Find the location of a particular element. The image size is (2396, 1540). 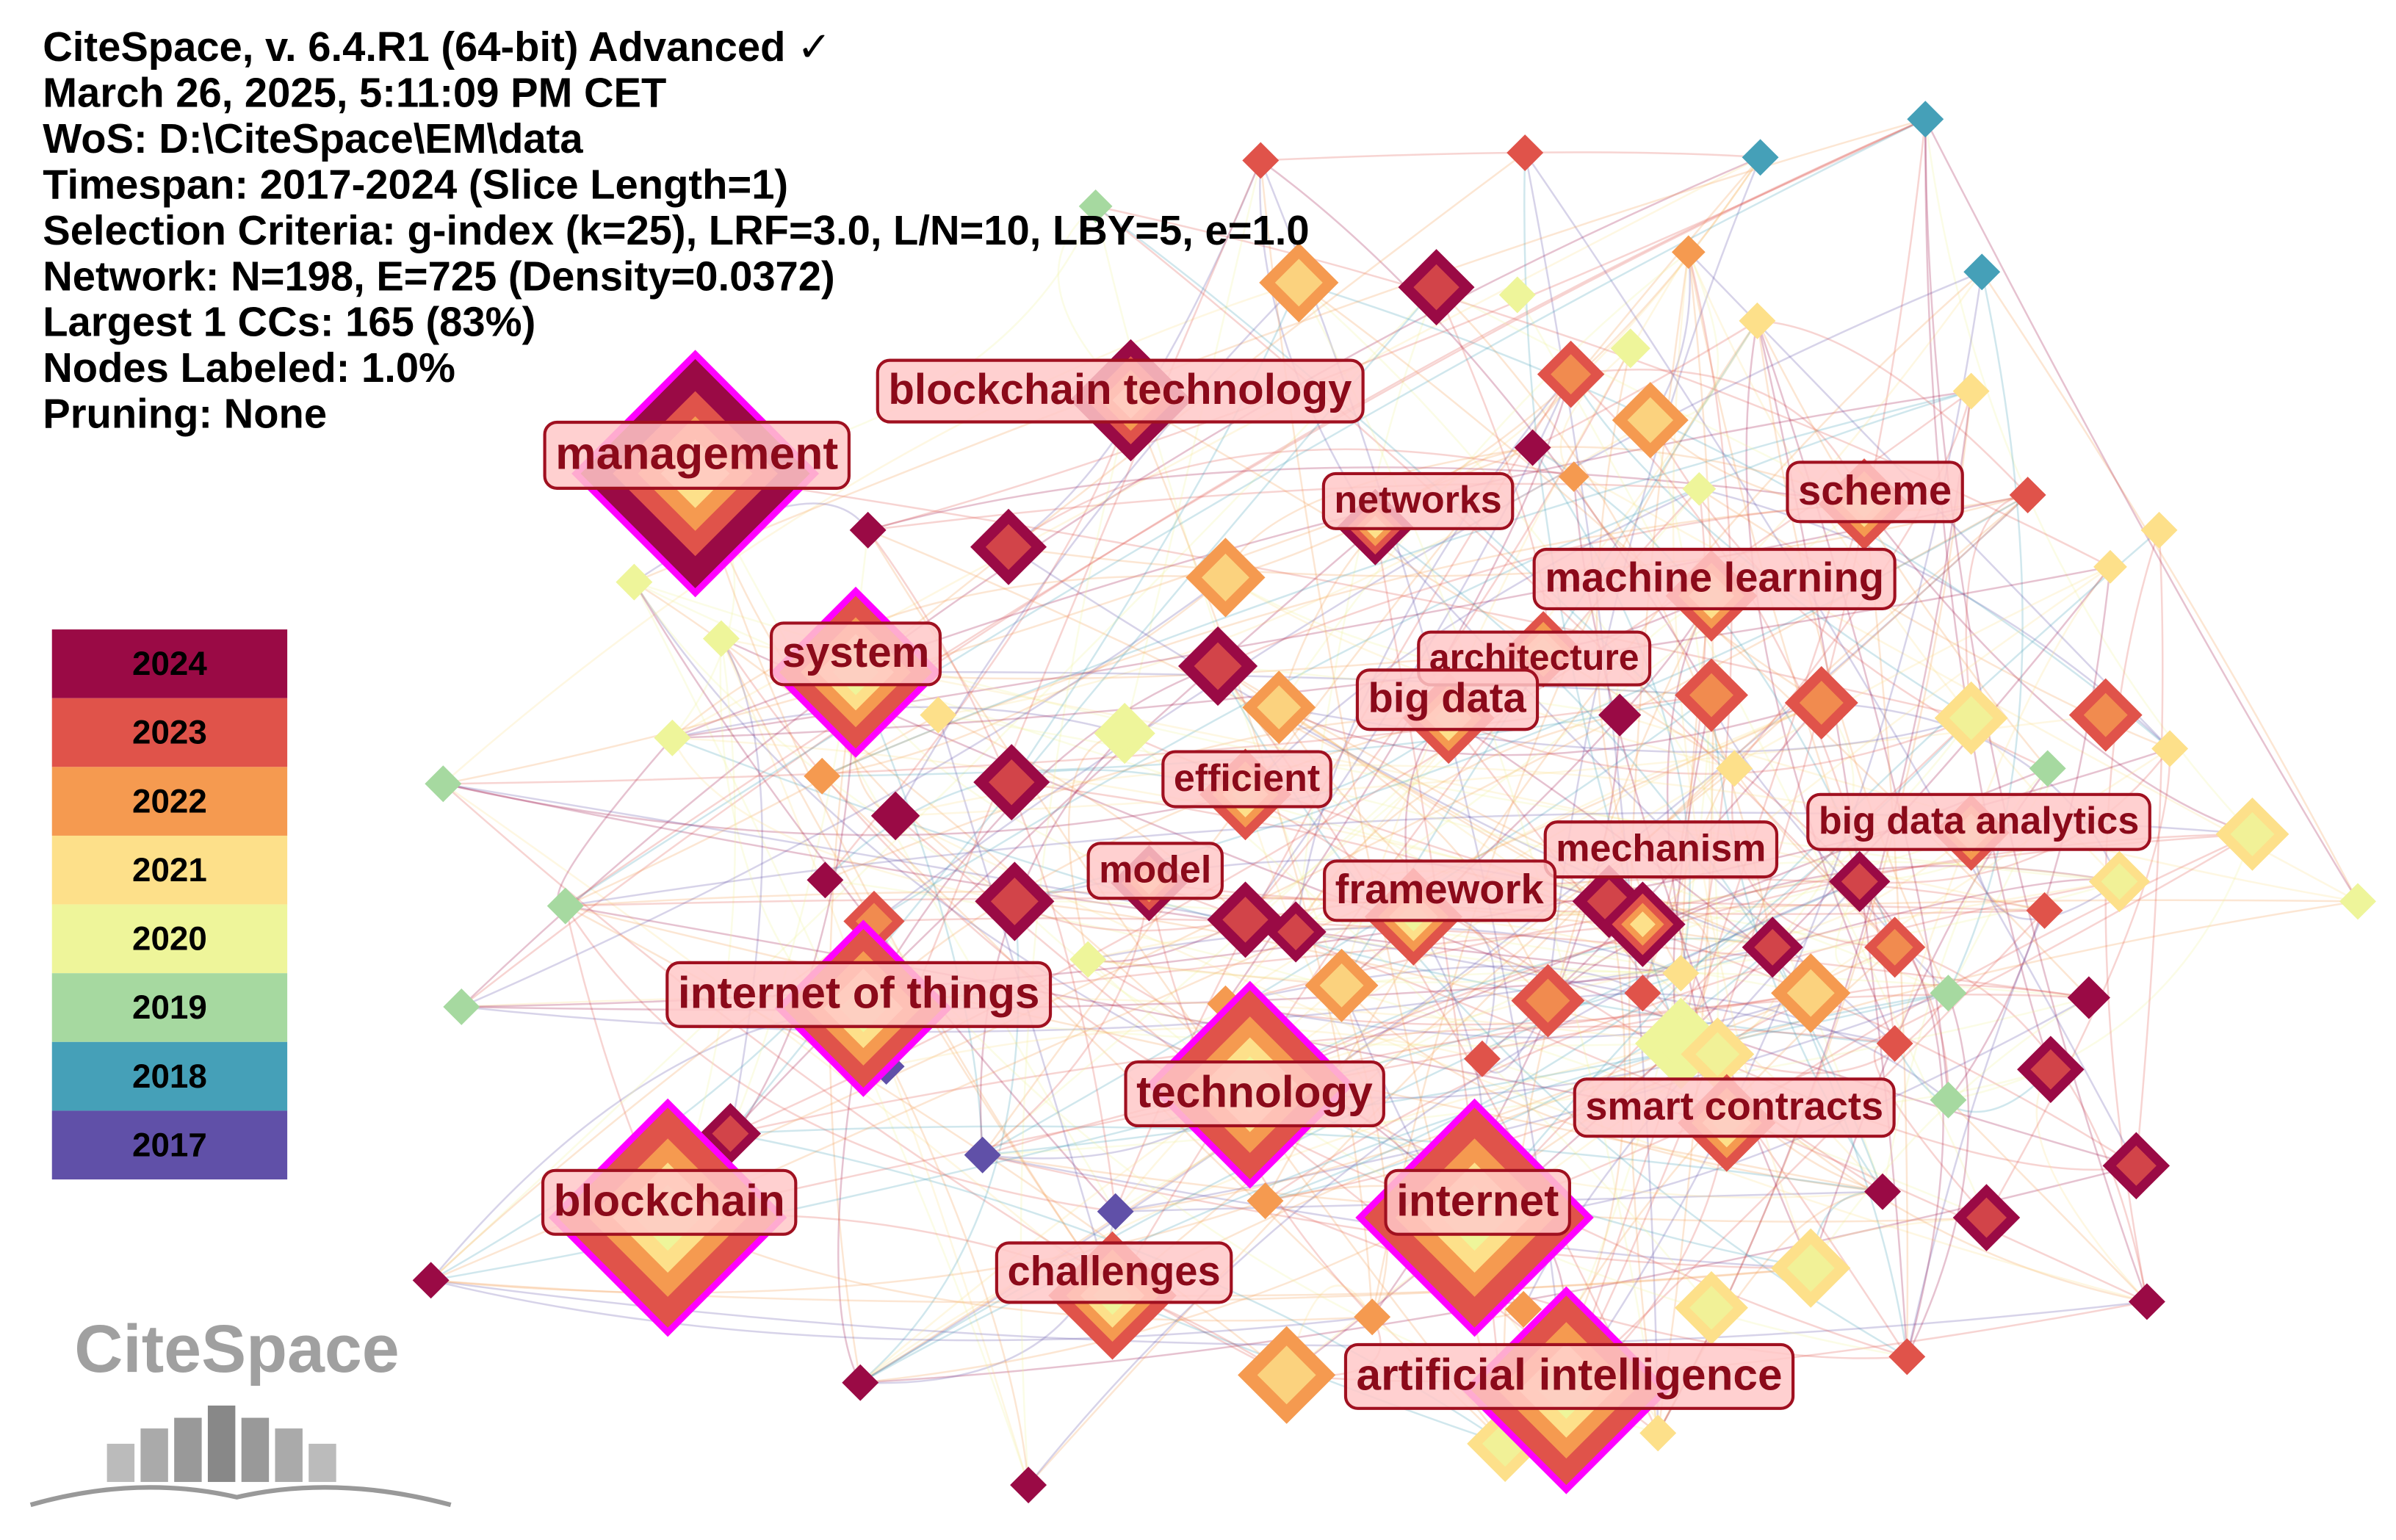

node-label: artificial intelligence is located at coordinates (1570, 1374).